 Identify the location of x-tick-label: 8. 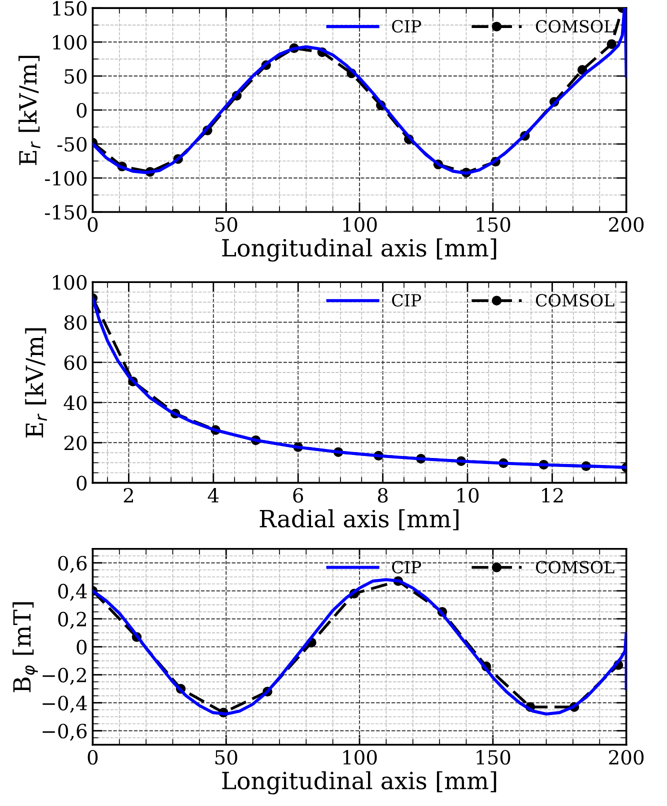
(383, 495).